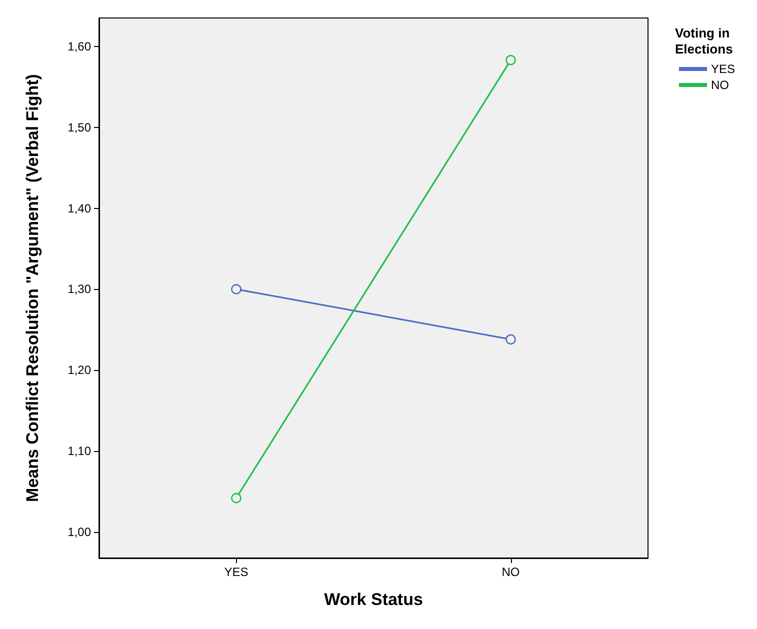 Image resolution: width=757 pixels, height=629 pixels. I want to click on x-axis-title: Work Status, so click(373, 599).